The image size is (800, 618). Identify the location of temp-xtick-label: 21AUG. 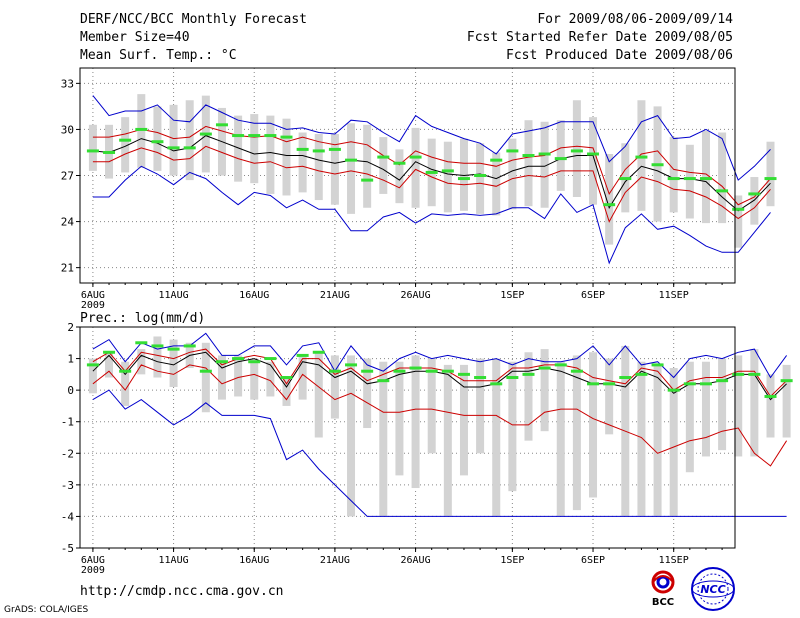
(335, 295).